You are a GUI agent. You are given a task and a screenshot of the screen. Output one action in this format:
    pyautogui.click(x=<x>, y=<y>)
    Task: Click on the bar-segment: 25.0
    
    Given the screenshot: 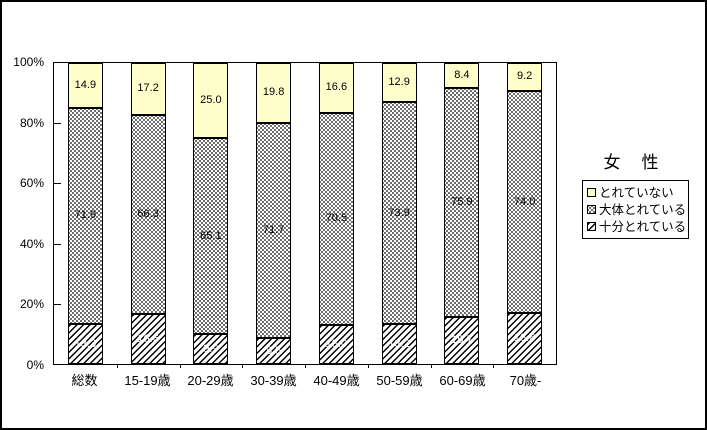 What is the action you would take?
    pyautogui.click(x=211, y=101)
    